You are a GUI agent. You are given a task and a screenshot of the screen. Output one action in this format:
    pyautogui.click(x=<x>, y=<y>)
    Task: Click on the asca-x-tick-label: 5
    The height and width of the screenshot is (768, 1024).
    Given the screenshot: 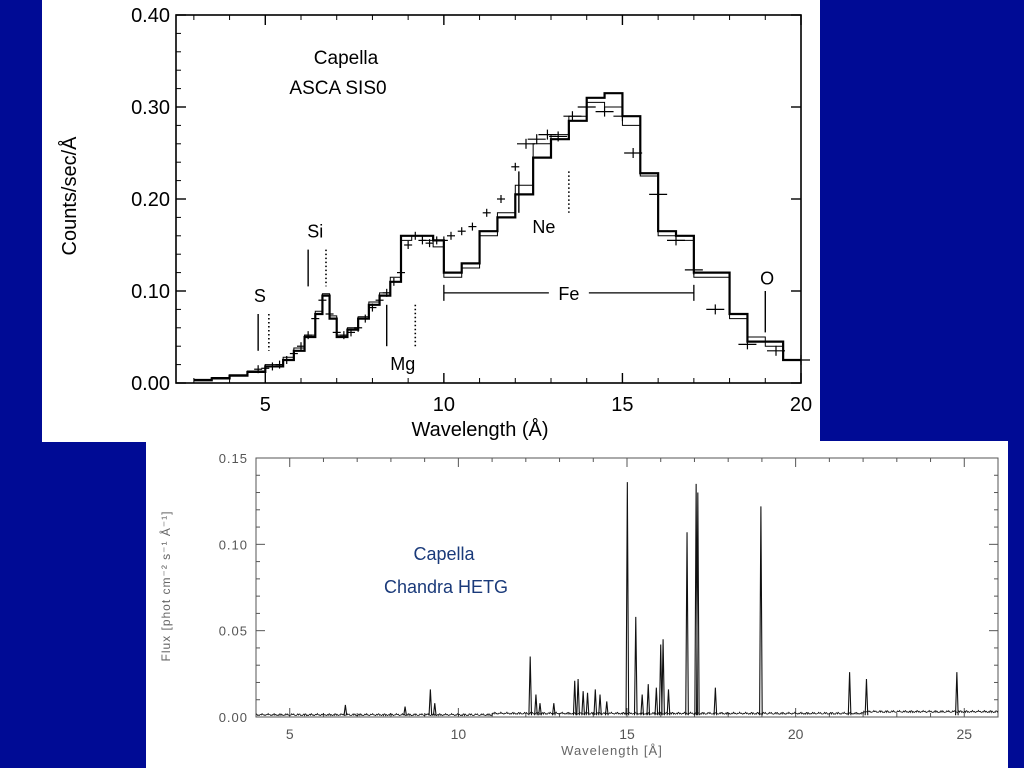 What is the action you would take?
    pyautogui.click(x=265, y=405)
    